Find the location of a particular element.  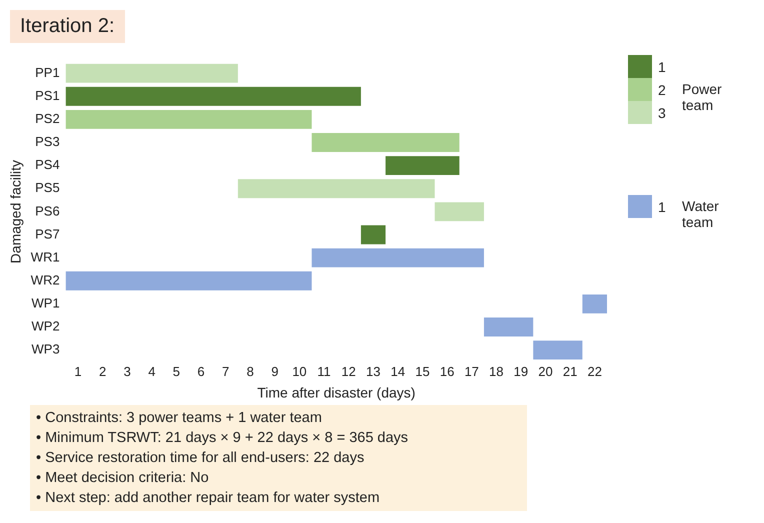

x-tick-label: 7 is located at coordinates (226, 371).